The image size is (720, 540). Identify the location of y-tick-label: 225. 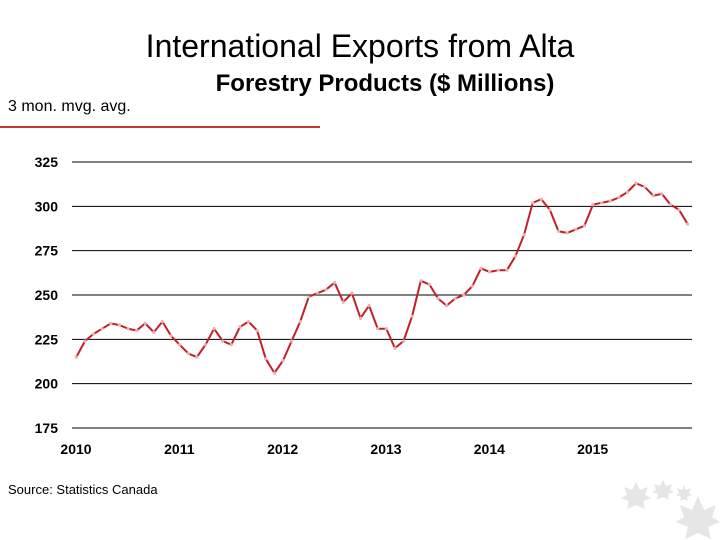
(47, 339).